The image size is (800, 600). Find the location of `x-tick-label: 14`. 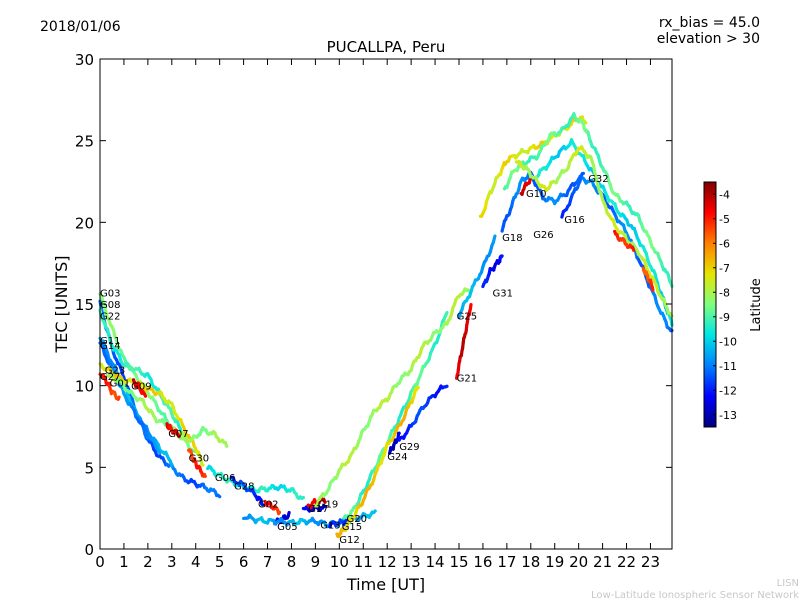

x-tick-label: 14 is located at coordinates (435, 562).